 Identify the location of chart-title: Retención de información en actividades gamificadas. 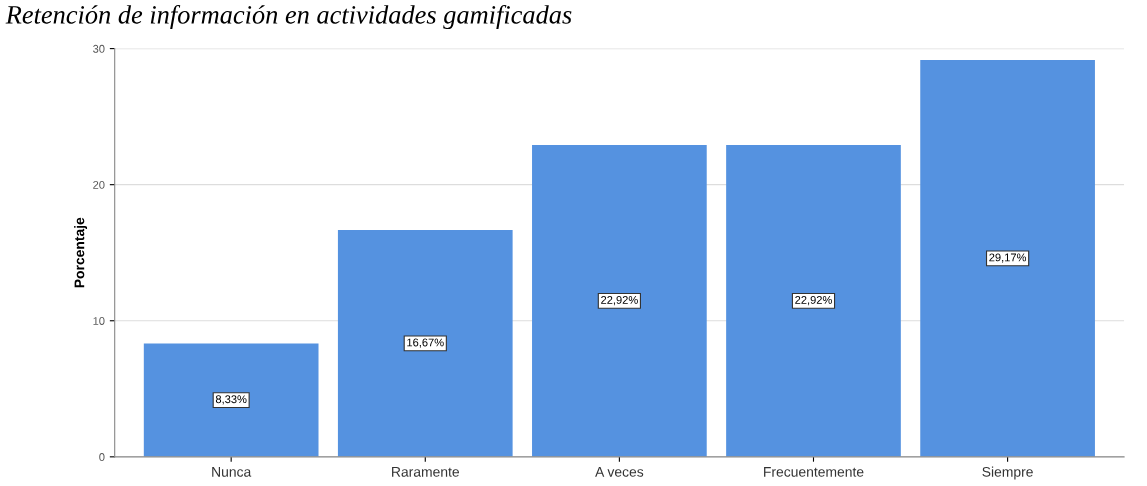
(288, 17).